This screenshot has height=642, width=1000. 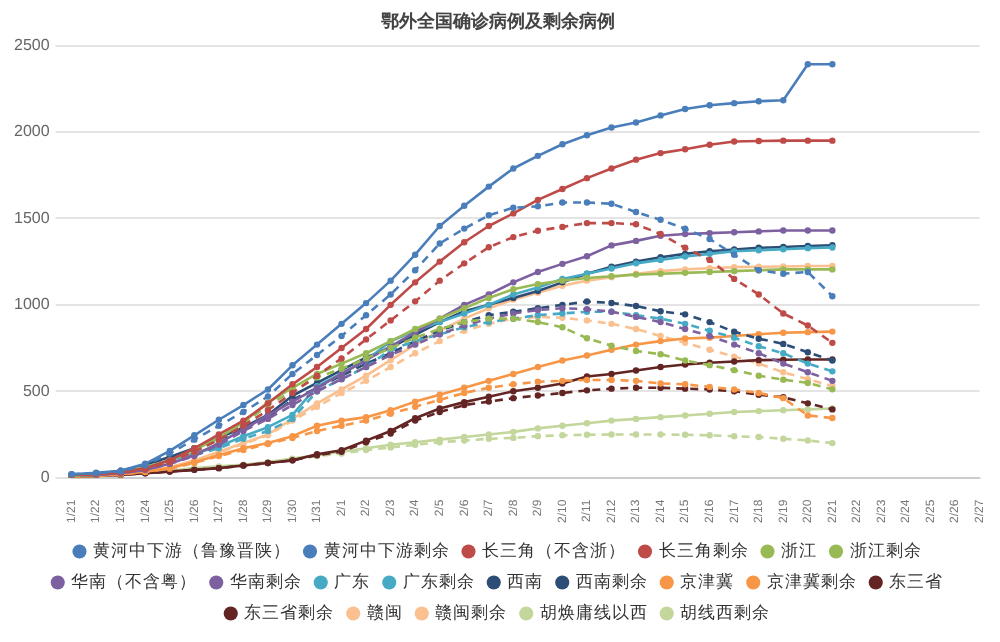 I want to click on legend-label: 西南剩余, so click(x=611, y=581).